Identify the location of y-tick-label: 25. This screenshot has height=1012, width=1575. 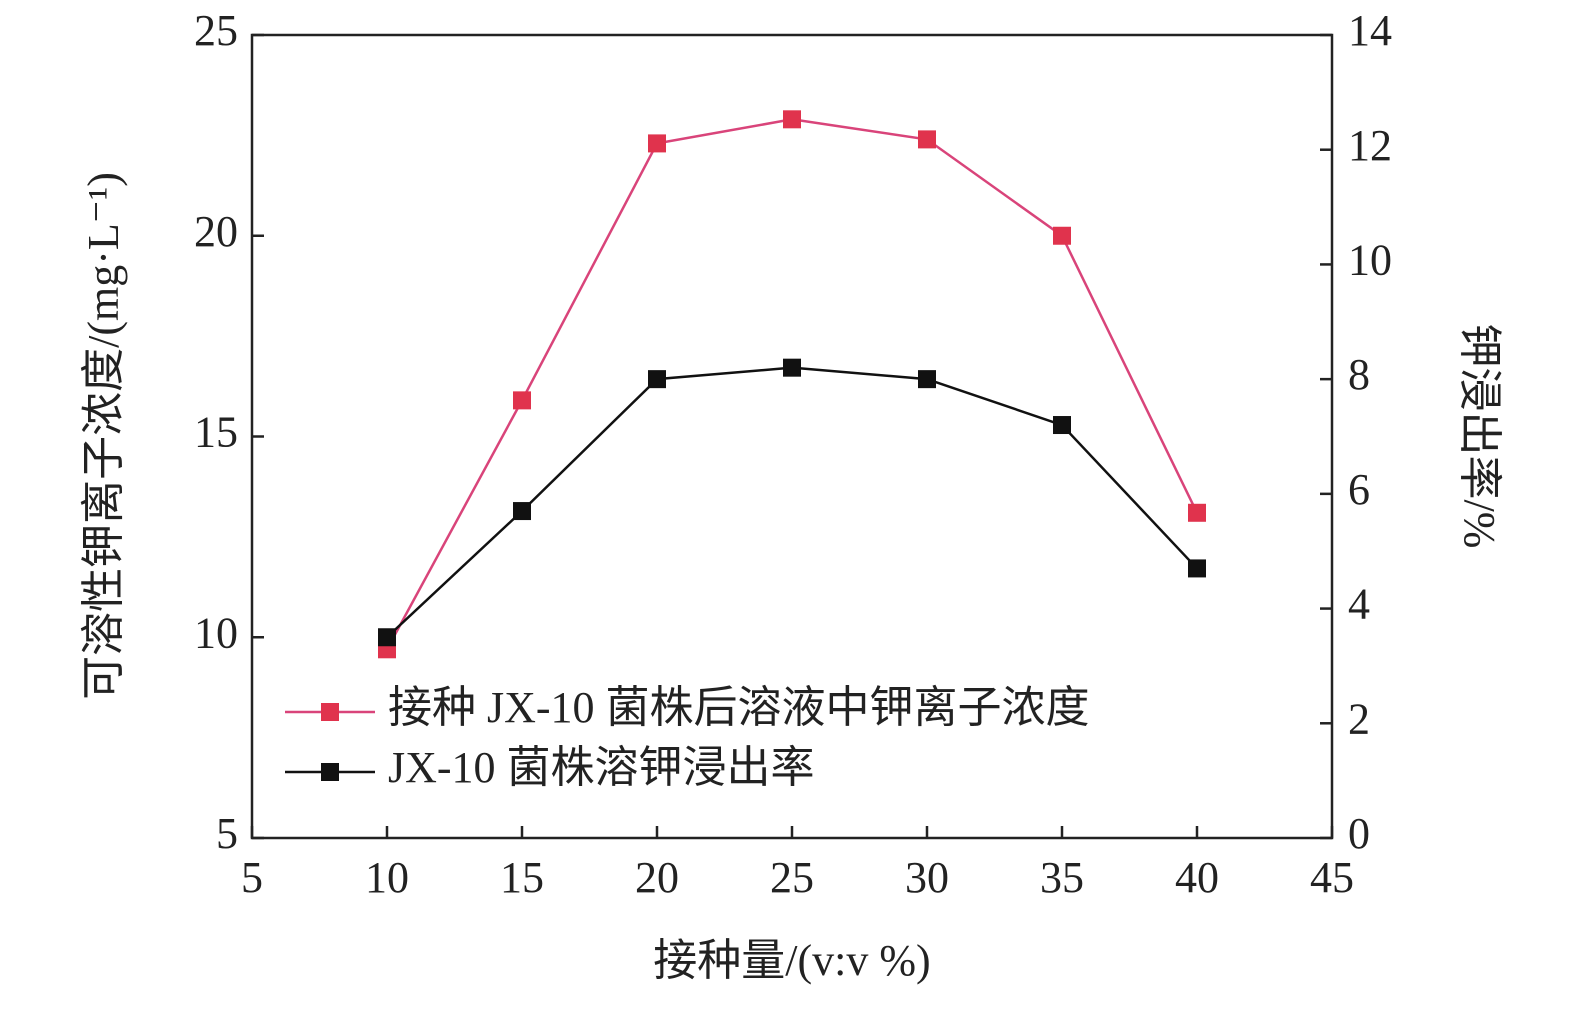
(216, 30).